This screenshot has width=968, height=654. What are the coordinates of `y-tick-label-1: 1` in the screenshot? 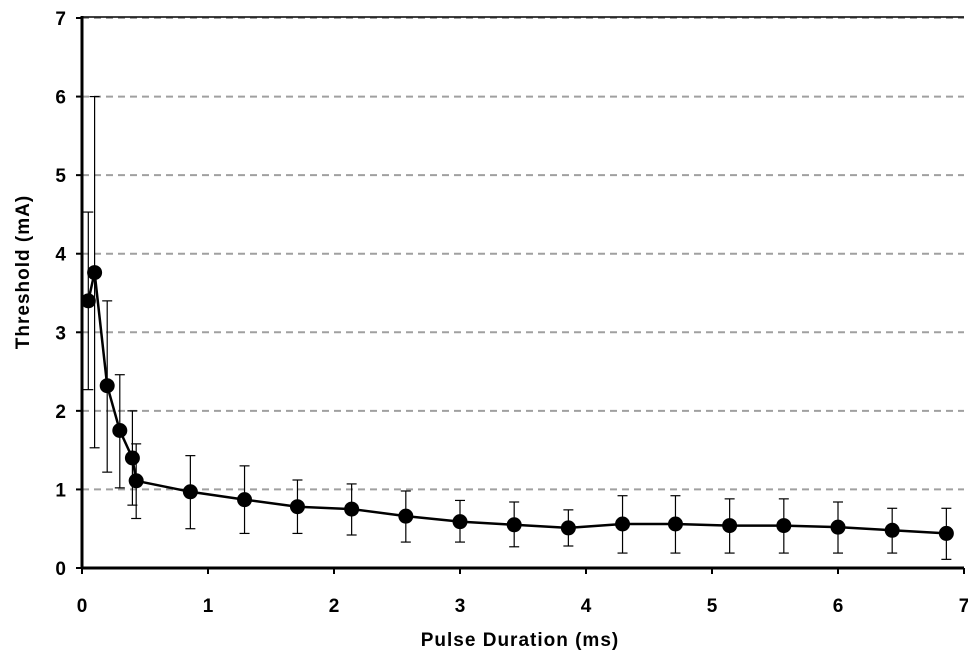 It's located at (60, 490).